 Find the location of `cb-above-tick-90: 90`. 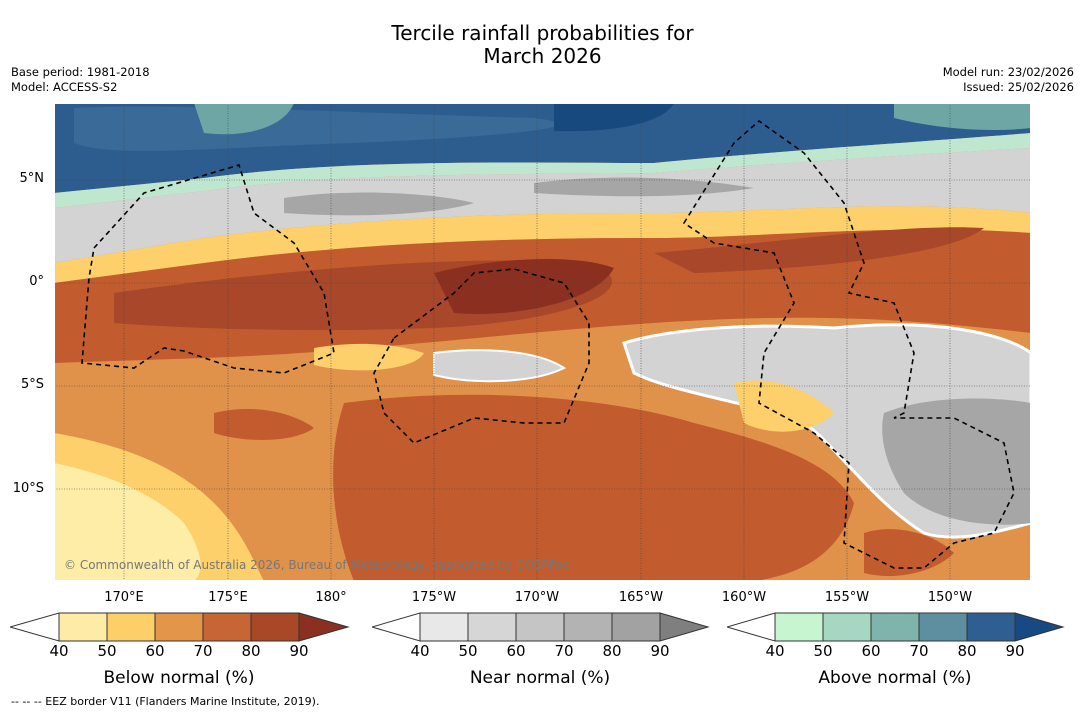

cb-above-tick-90: 90 is located at coordinates (1015, 651).